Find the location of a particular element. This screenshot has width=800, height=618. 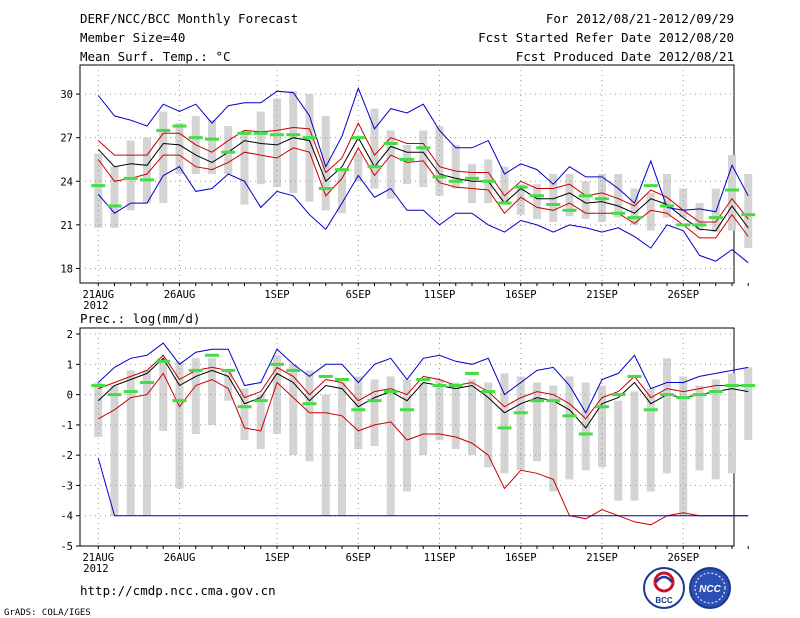

prec-xtick-label: 26AUG is located at coordinates (180, 558).